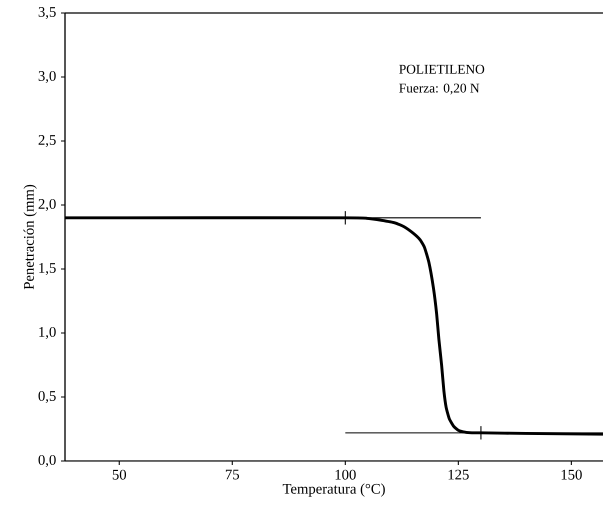 This screenshot has height=516, width=603. What do you see at coordinates (572, 475) in the screenshot?
I see `x-tick-label: 150` at bounding box center [572, 475].